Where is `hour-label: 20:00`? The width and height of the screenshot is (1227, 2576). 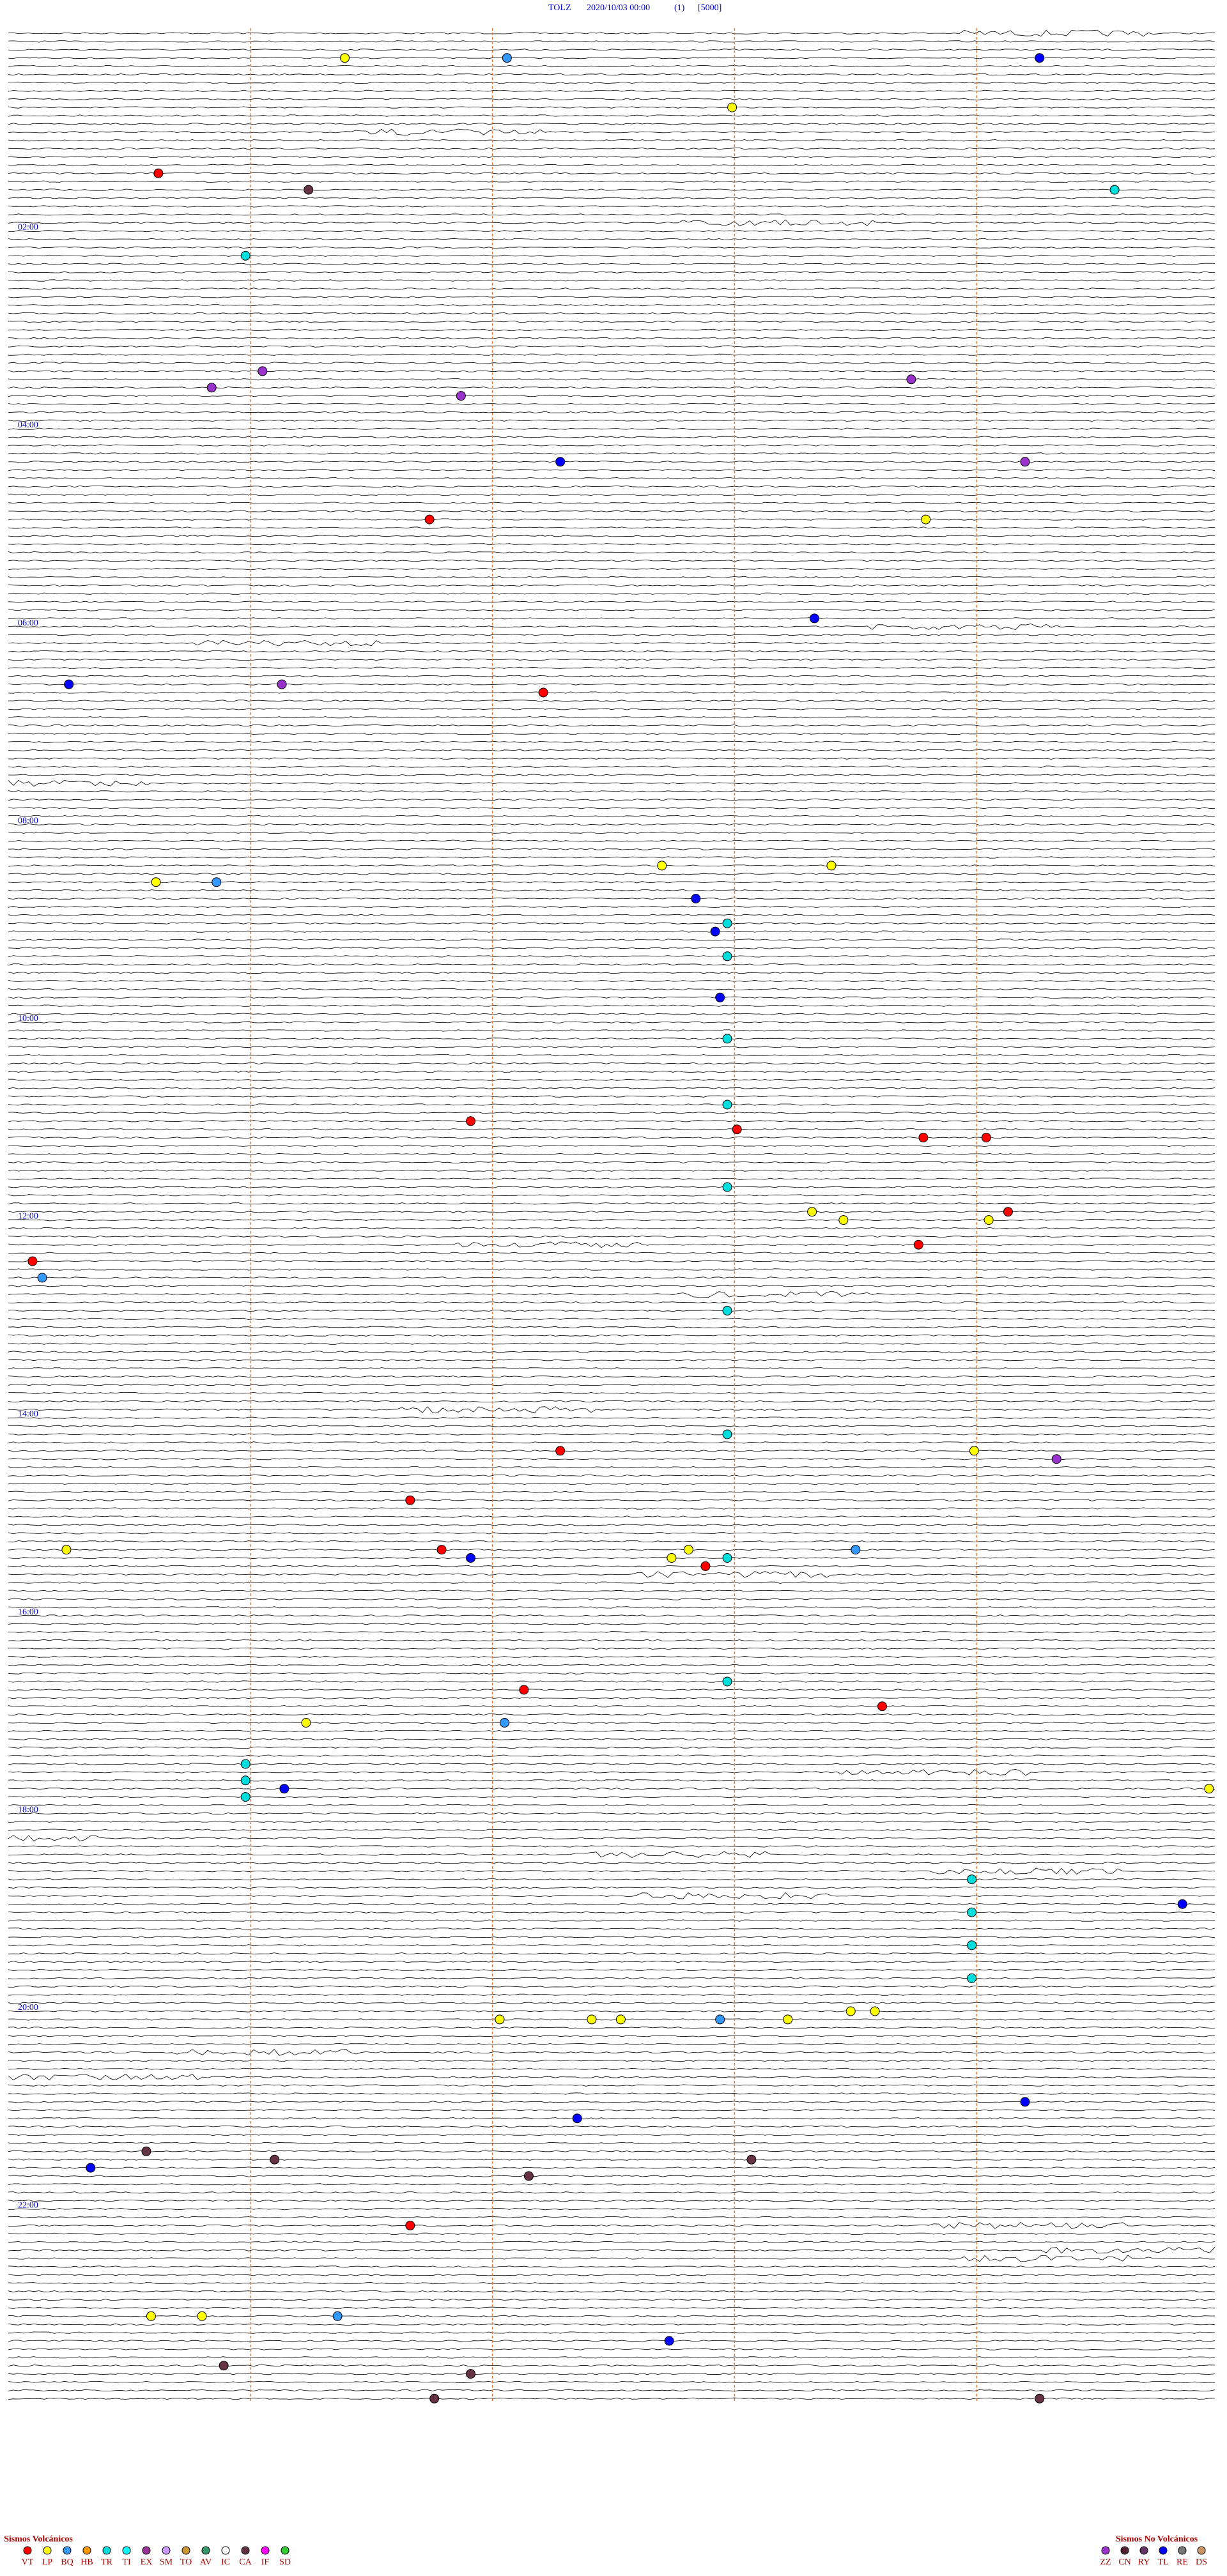
hour-label: 20:00 is located at coordinates (28, 2007).